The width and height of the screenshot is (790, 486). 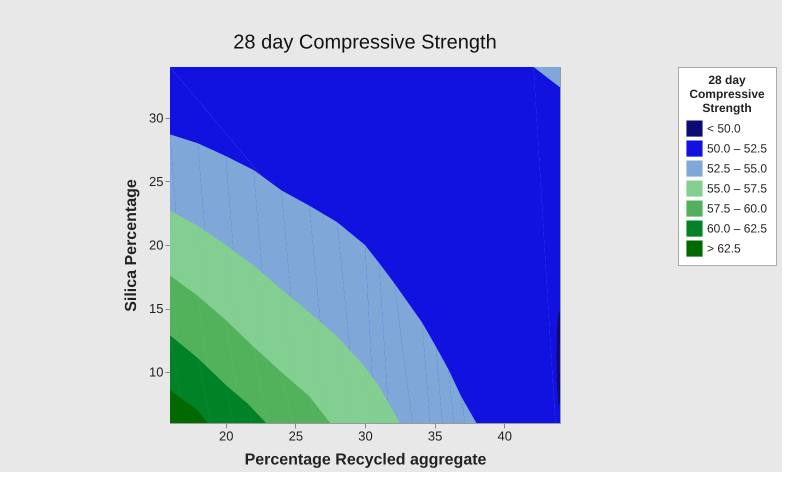 I want to click on x-tick-label: 40, so click(x=505, y=436).